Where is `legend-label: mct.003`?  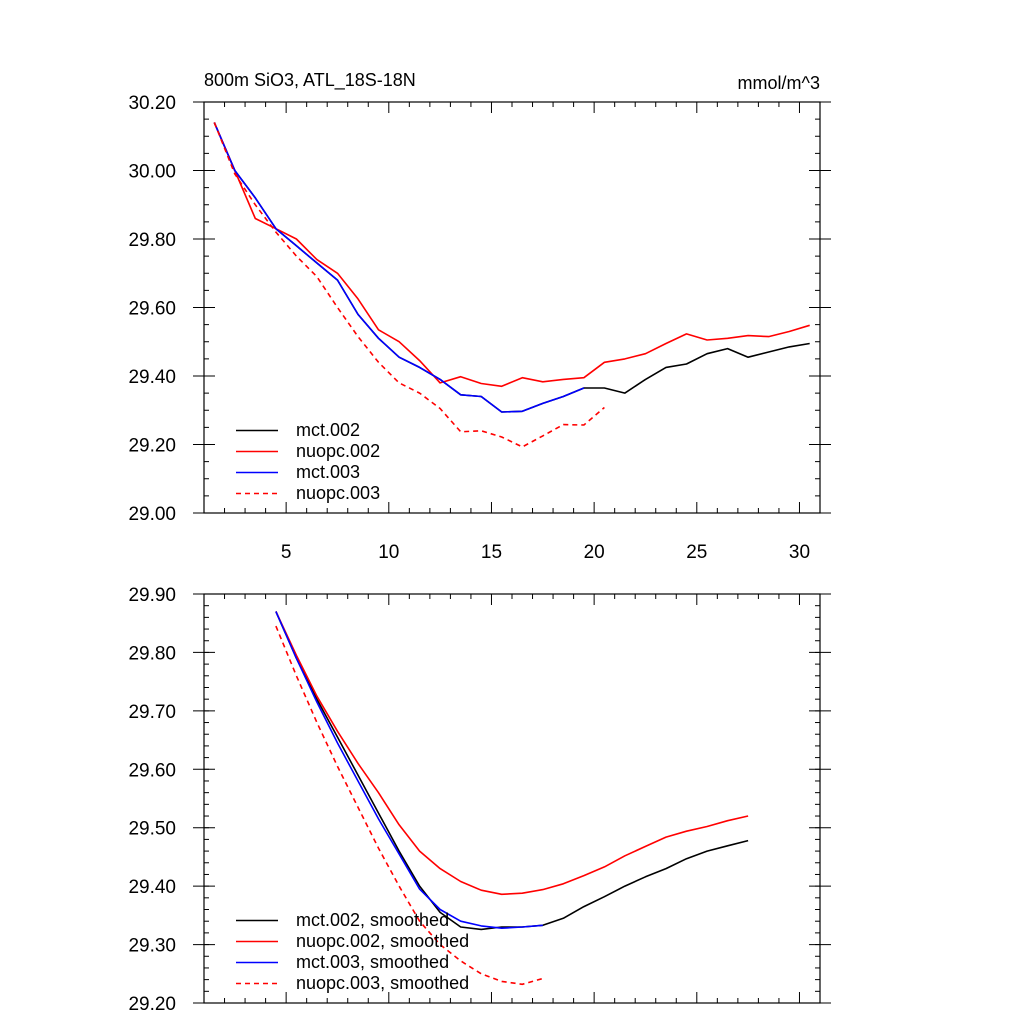 legend-label: mct.003 is located at coordinates (328, 472).